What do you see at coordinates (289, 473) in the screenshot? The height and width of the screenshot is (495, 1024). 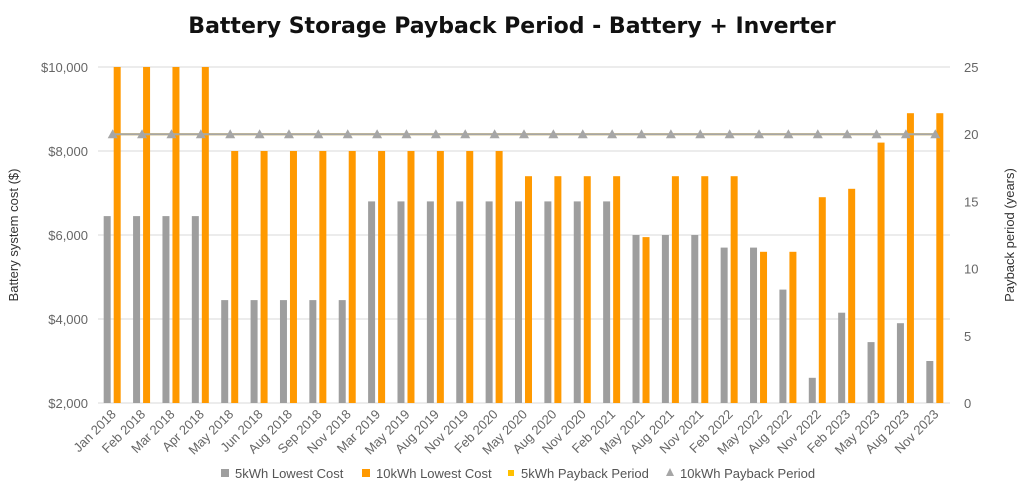 I see `legend-label: 5kWh Lowest Cost` at bounding box center [289, 473].